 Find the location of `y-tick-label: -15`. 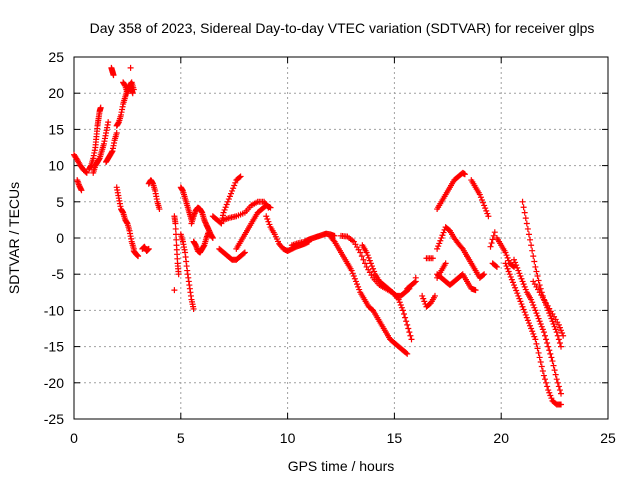

y-tick-label: -15 is located at coordinates (54, 347).